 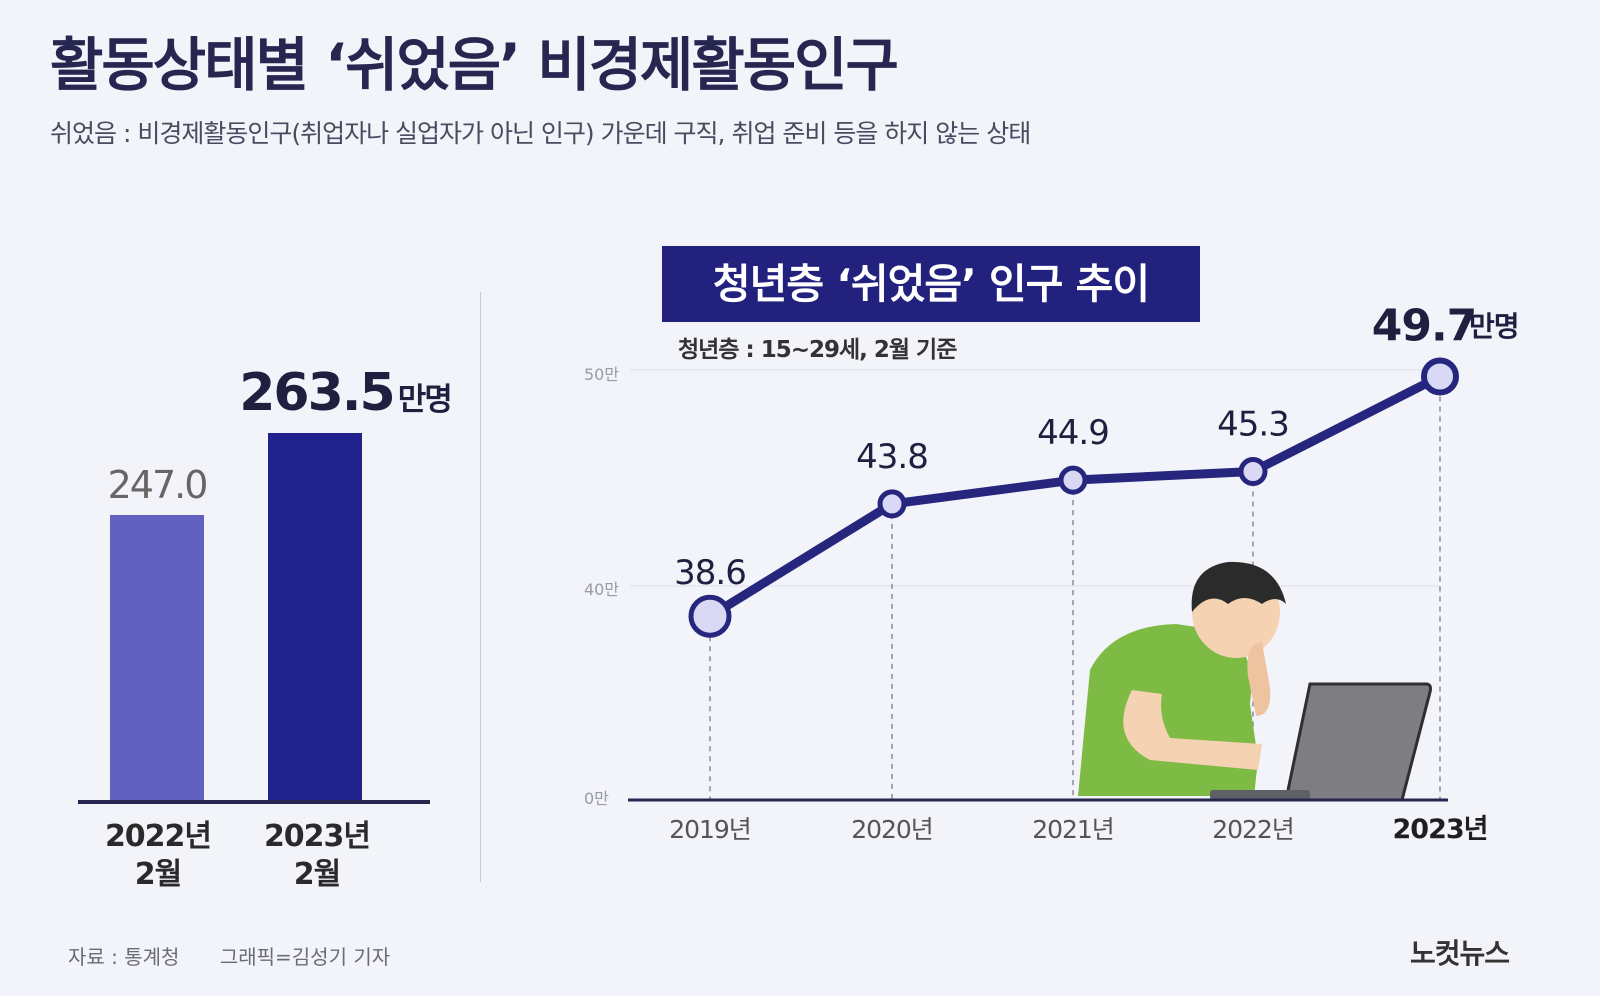 I want to click on person-arm, so click(x=1192, y=730).